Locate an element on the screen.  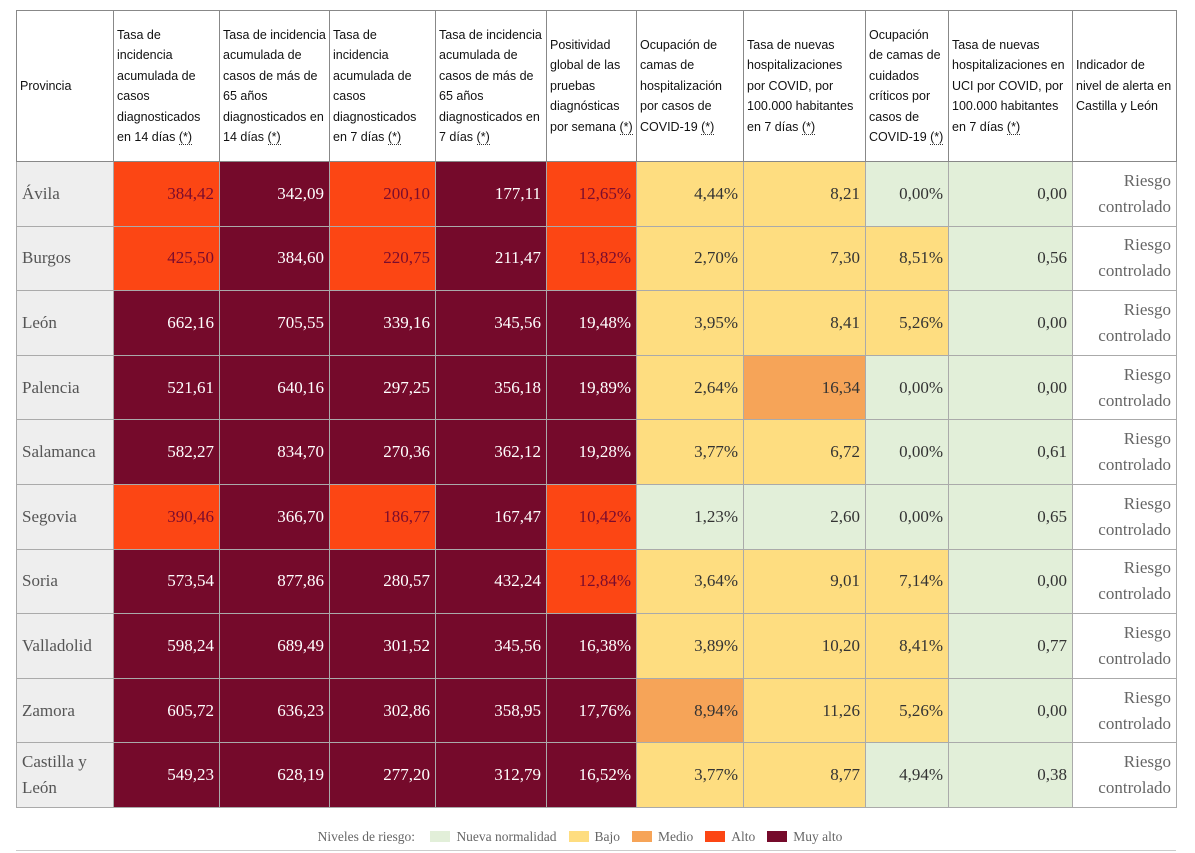
legend-label: Medio is located at coordinates (676, 836).